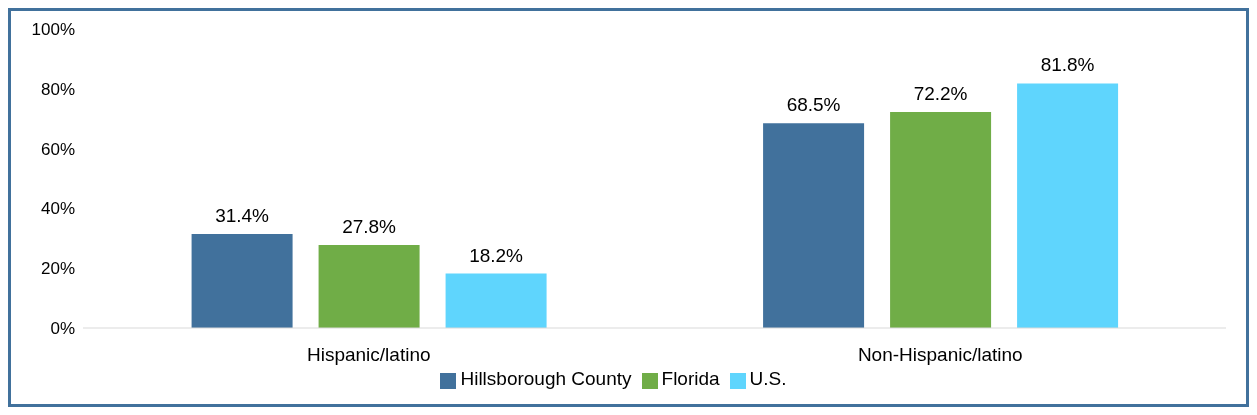 Image resolution: width=1257 pixels, height=415 pixels. What do you see at coordinates (940, 94) in the screenshot?
I see `data-label: 72.2%` at bounding box center [940, 94].